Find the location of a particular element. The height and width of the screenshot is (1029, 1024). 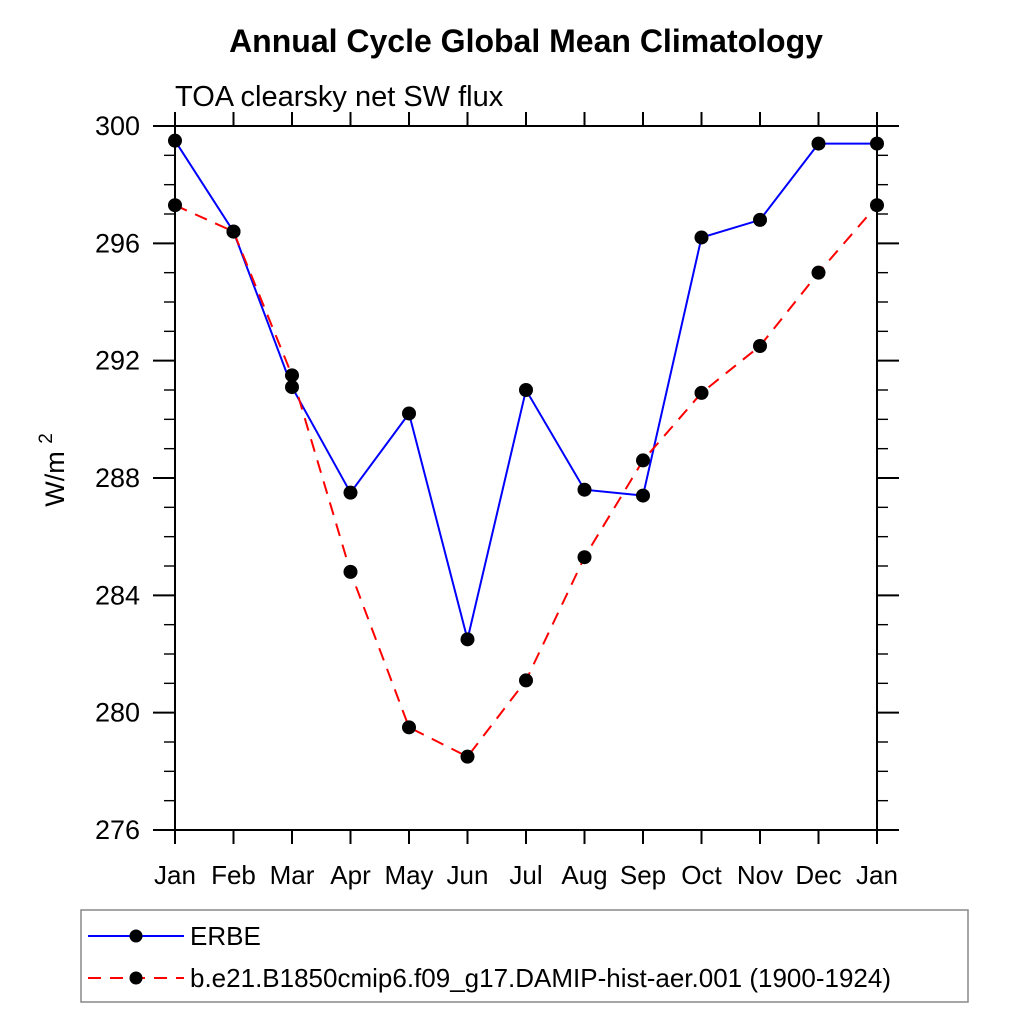

legend-box is located at coordinates (524, 956).